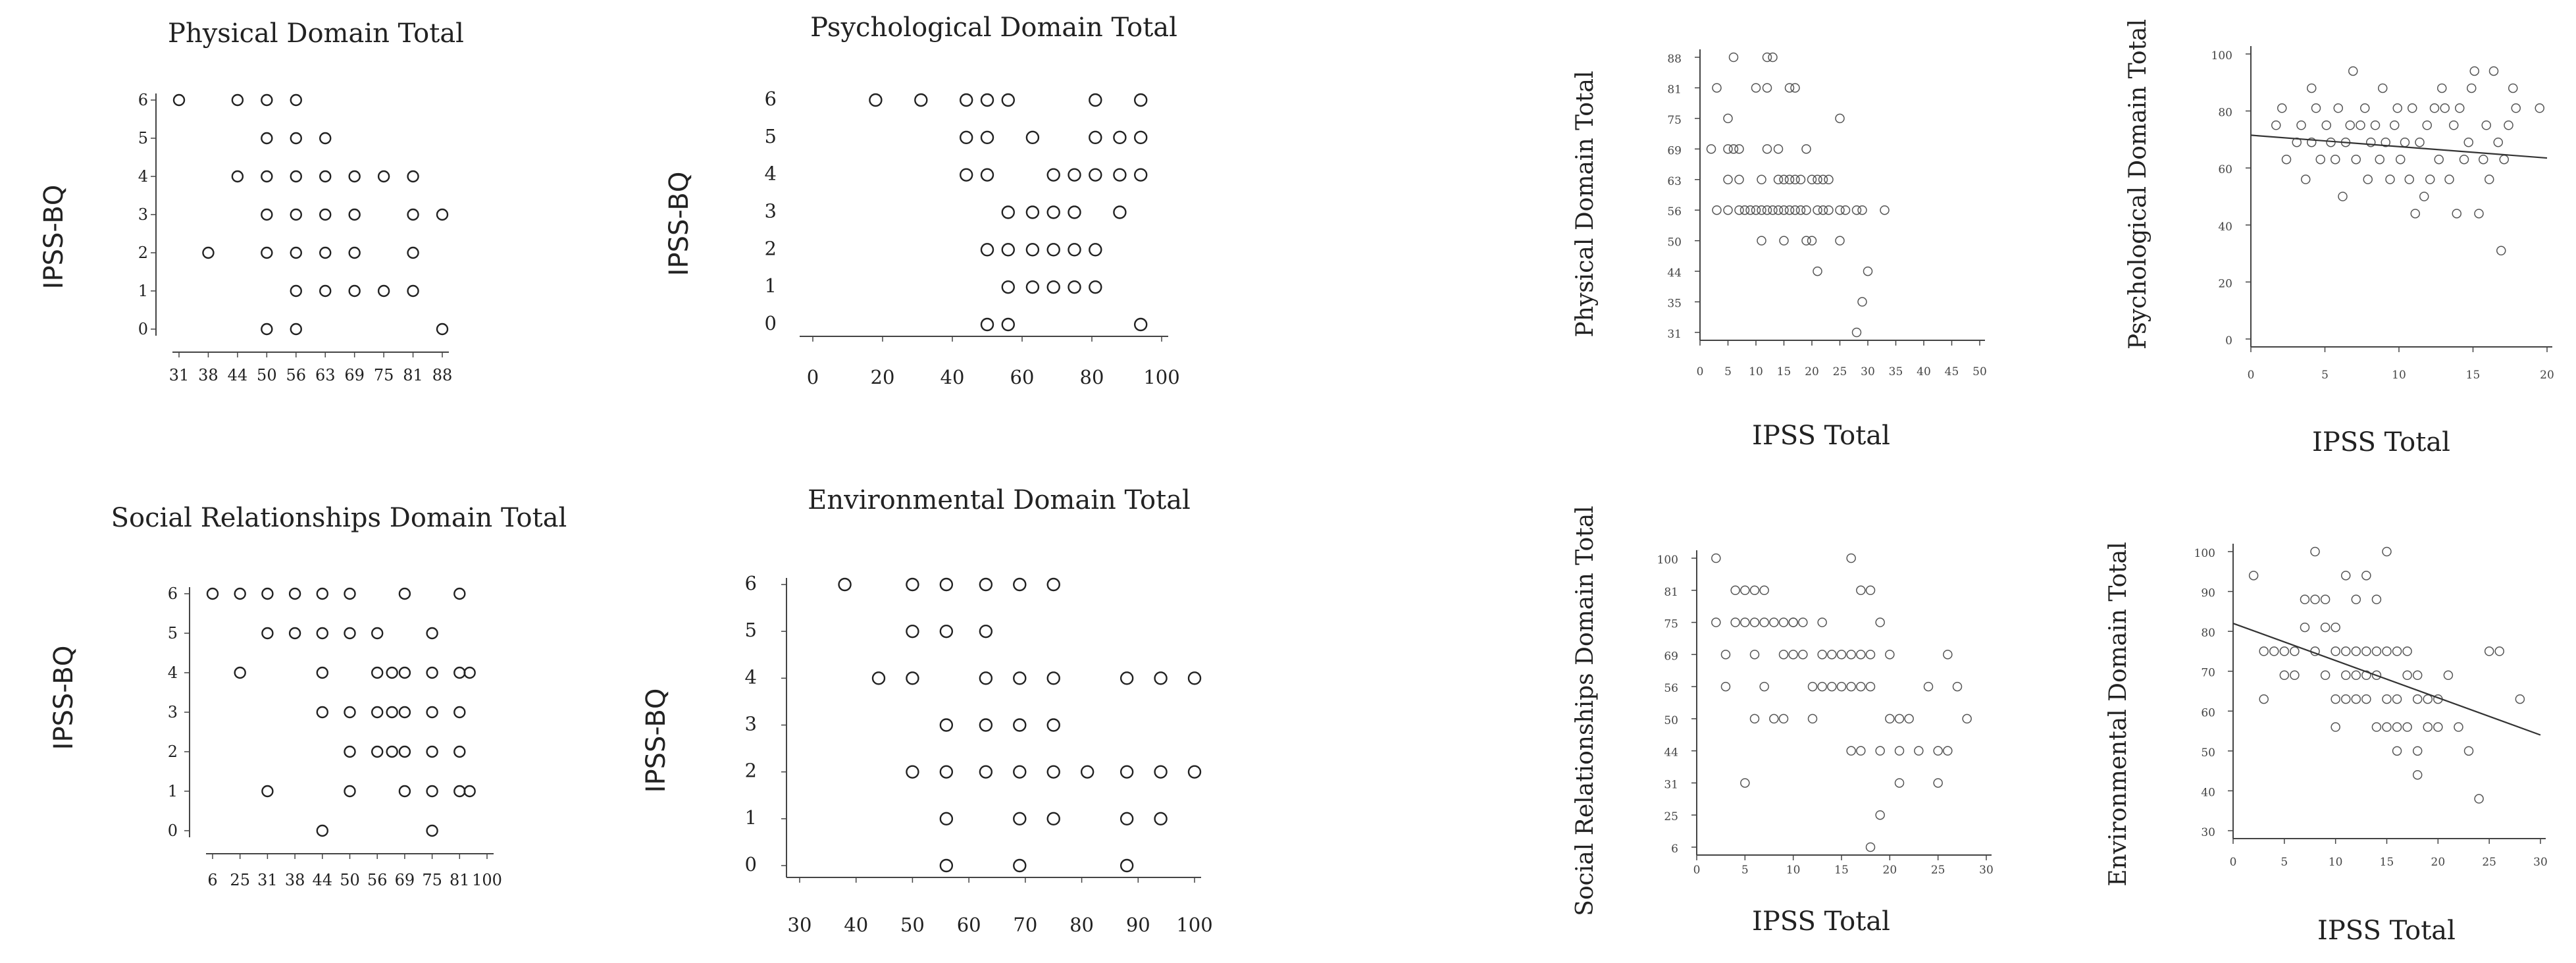 The width and height of the screenshot is (2576, 963). Describe the element at coordinates (1952, 372) in the screenshot. I see `x-tick-label: 45` at that location.